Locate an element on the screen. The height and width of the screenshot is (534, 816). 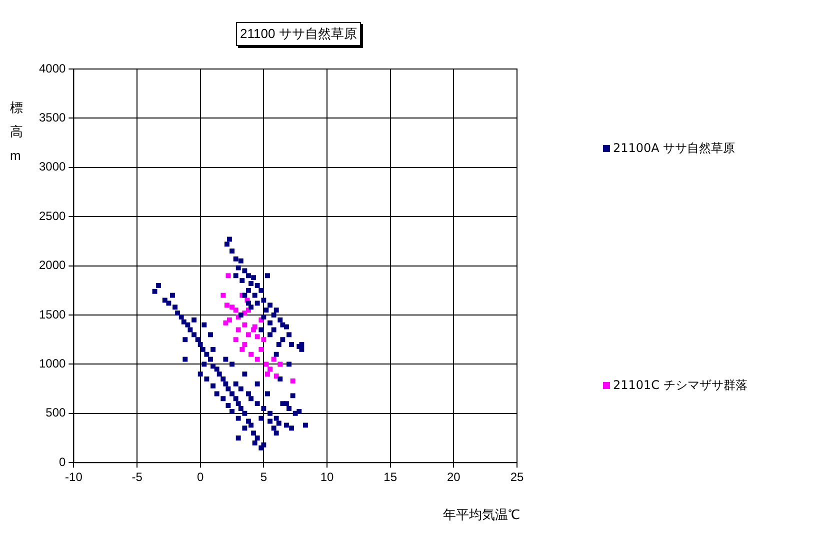
y-tick-label: 2500 is located at coordinates (52, 215).